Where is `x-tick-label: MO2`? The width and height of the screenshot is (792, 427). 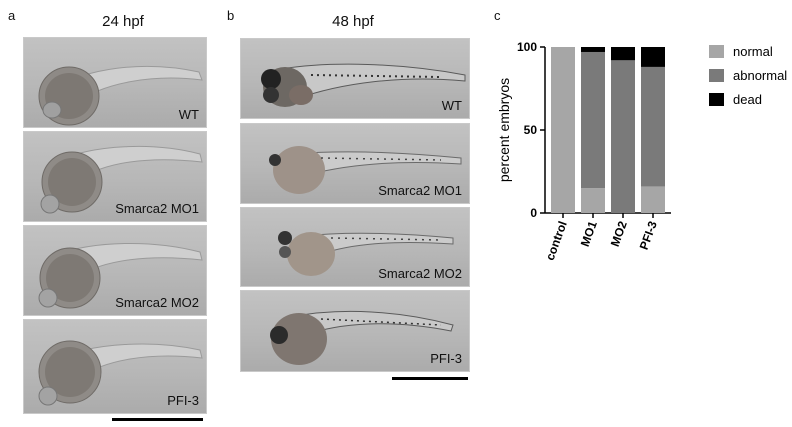 x-tick-label: MO2 is located at coordinates (619, 234).